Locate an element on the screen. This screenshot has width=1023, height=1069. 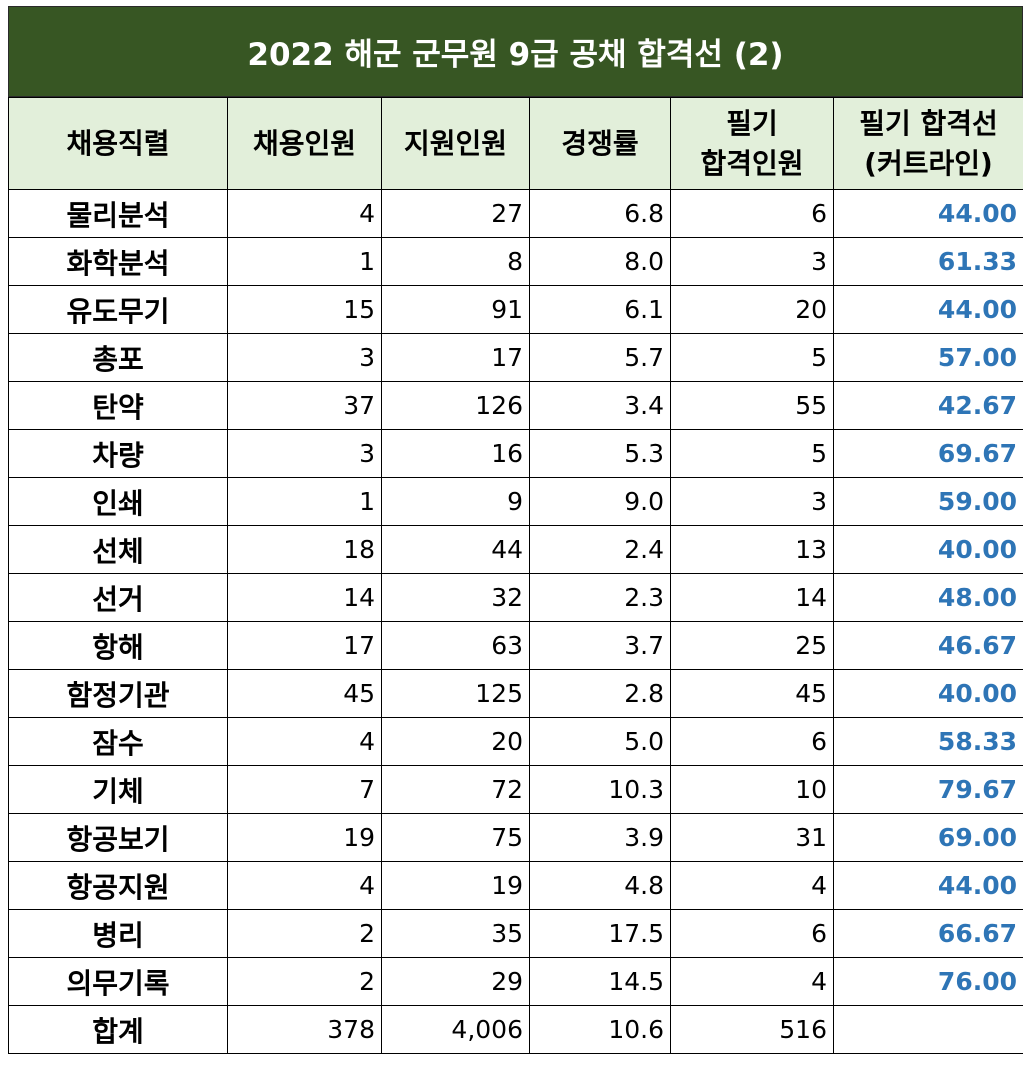
cell-applicants: 27 is located at coordinates (456, 214).